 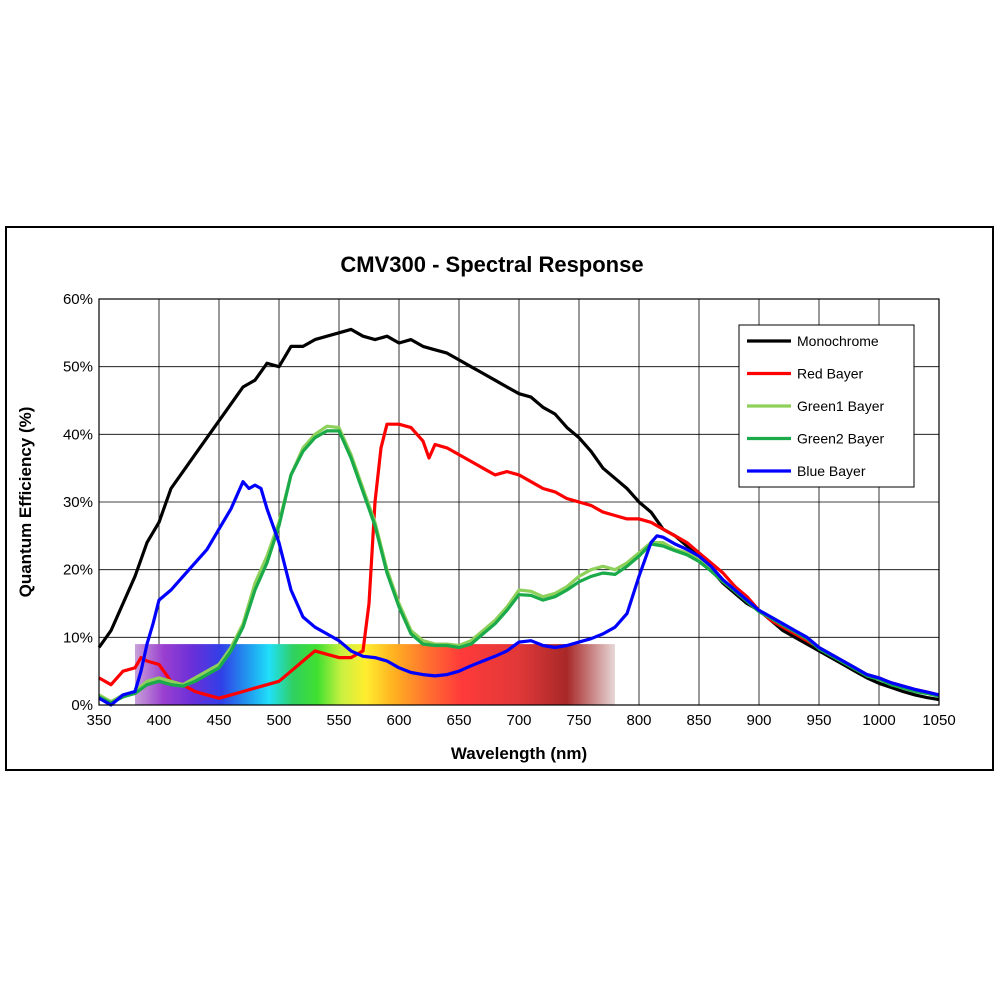 I want to click on y-tick-label: 0%, so click(x=82, y=705).